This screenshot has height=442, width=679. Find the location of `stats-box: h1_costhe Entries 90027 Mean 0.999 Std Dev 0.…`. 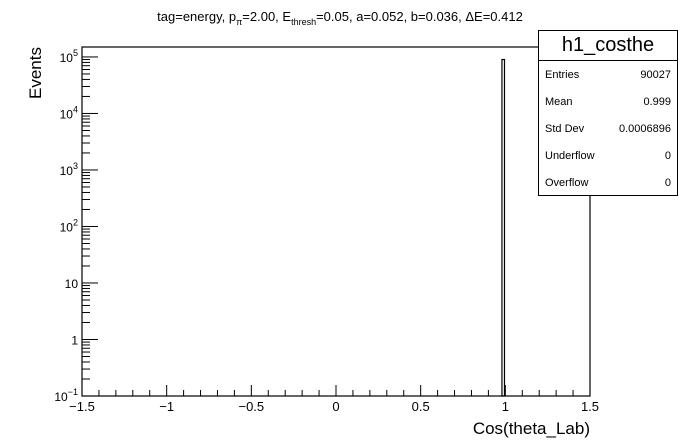

stats-box: h1_costhe Entries 90027 Mean 0.999 Std Dev 0.… is located at coordinates (608, 113).